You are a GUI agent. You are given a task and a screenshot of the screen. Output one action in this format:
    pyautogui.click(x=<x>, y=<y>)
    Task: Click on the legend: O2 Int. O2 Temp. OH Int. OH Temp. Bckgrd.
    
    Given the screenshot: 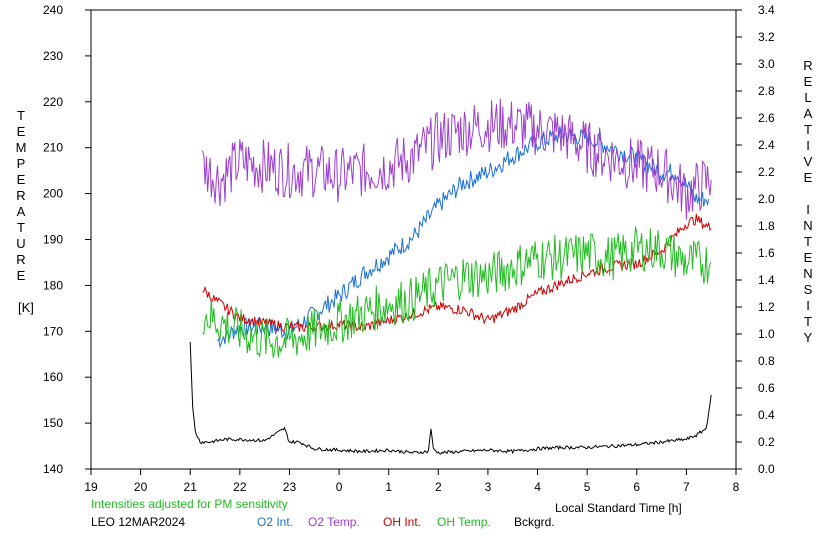 What is the action you would take?
    pyautogui.click(x=406, y=522)
    